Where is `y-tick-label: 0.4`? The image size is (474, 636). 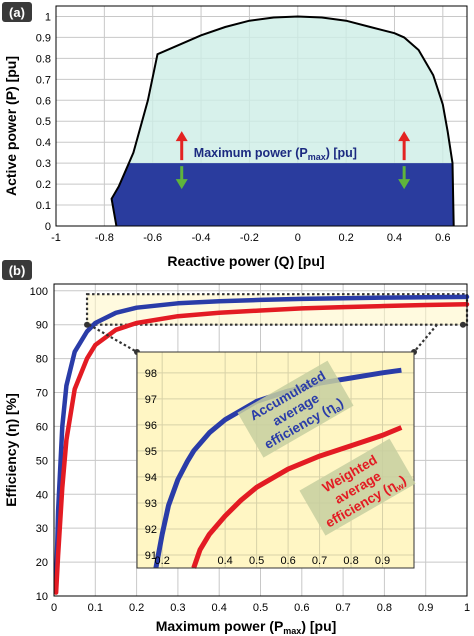
y-tick-label: 0.4 is located at coordinates (43, 143).